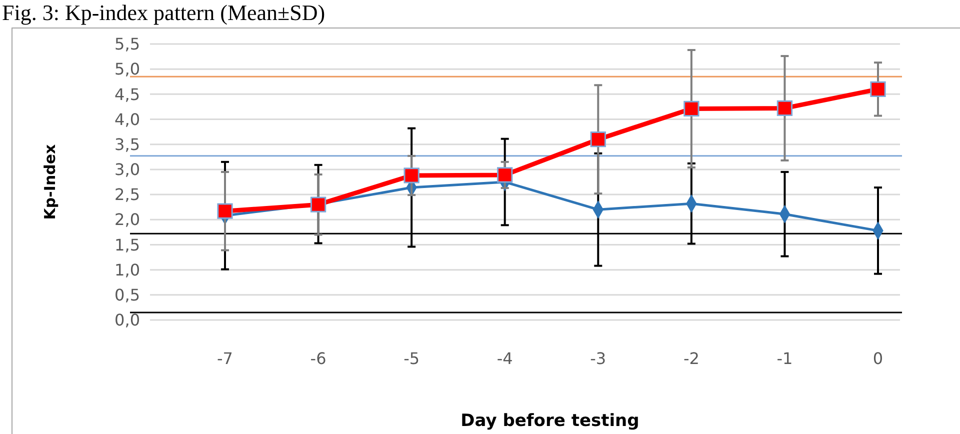  Describe the element at coordinates (50, 182) in the screenshot. I see `y-axis-title: Kp-Index` at that location.